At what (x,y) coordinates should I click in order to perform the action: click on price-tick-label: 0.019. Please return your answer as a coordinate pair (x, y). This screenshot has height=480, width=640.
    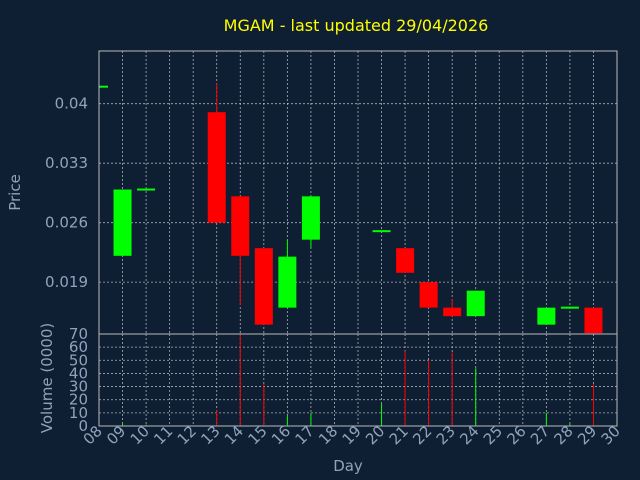
    Looking at the image, I should click on (66, 282).